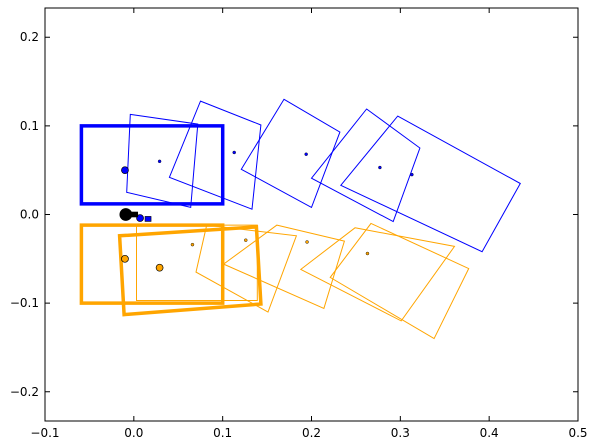 Image resolution: width=600 pixels, height=447 pixels. I want to click on x-tick-label: 0.3, so click(400, 433).